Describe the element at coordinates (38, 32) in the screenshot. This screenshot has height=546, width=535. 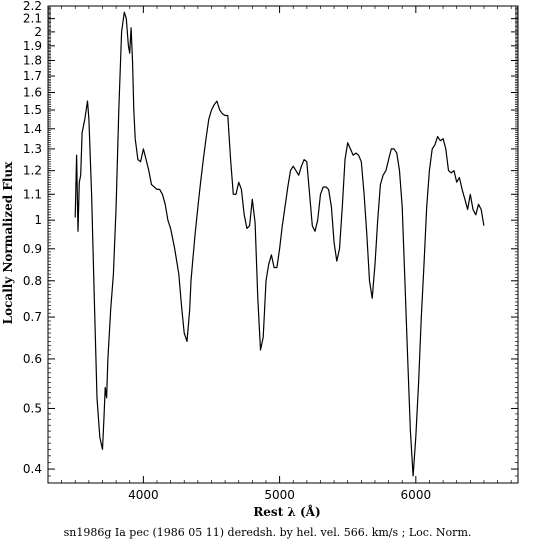
I see `y-tick-label: 2` at that location.